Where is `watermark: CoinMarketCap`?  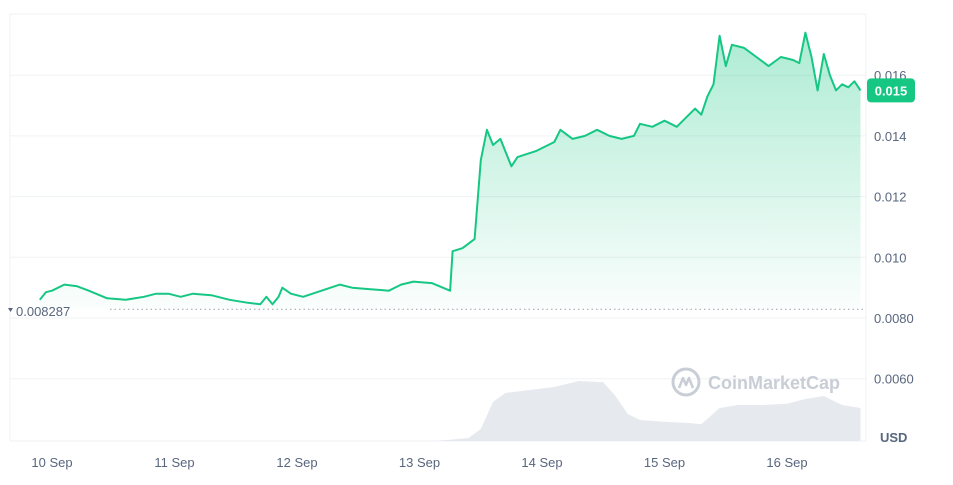 watermark: CoinMarketCap is located at coordinates (755, 382).